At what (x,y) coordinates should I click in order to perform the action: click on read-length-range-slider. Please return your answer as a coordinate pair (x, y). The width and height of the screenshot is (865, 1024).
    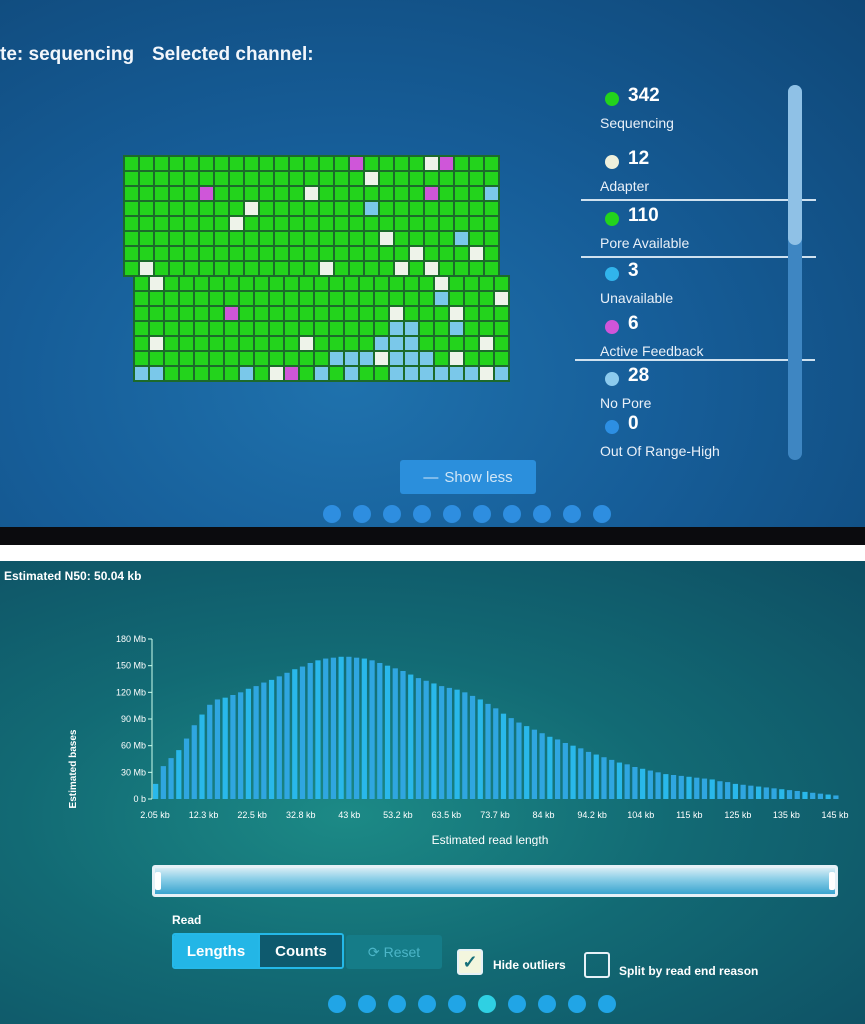
    Looking at the image, I should click on (495, 881).